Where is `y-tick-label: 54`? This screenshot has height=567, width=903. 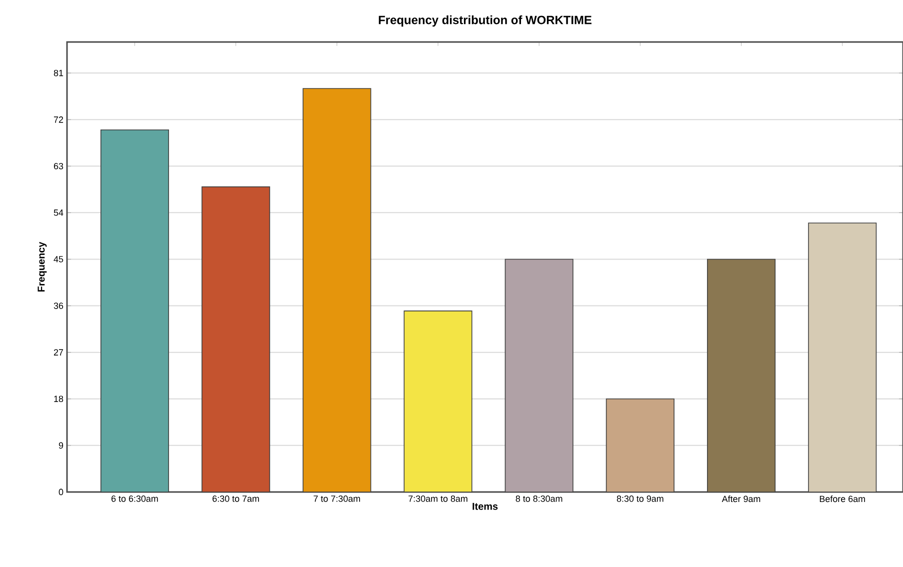 y-tick-label: 54 is located at coordinates (59, 213).